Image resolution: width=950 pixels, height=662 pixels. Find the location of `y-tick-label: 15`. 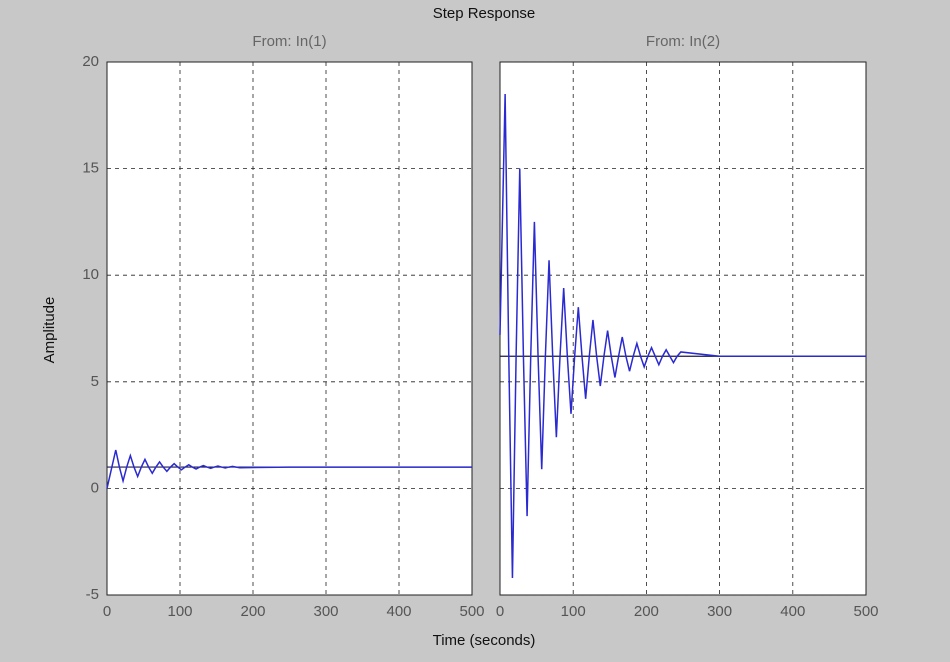

y-tick-label: 15 is located at coordinates (90, 168).